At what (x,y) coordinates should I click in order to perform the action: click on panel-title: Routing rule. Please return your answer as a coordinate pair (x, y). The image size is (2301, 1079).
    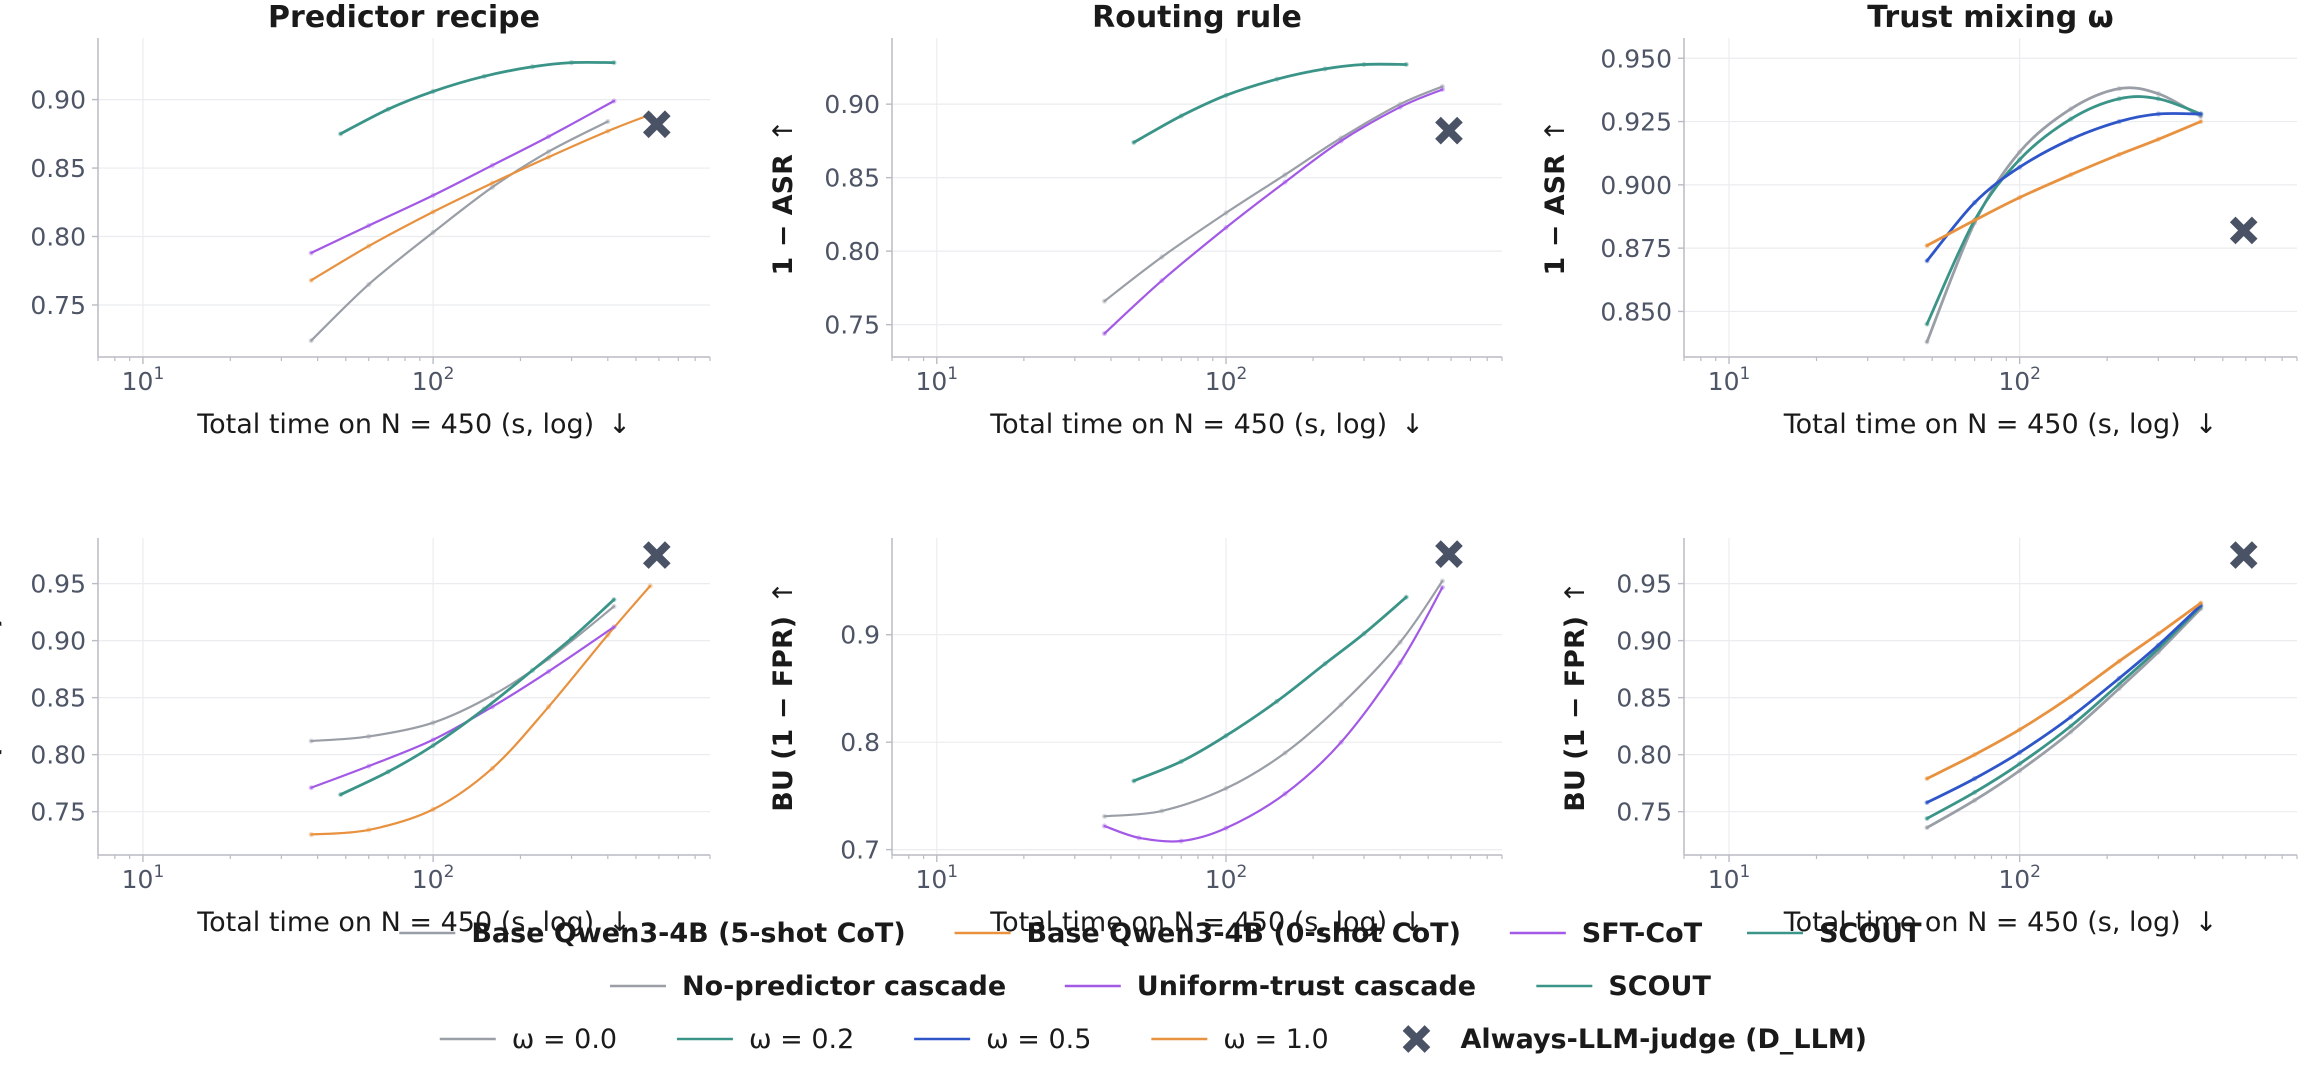
    Looking at the image, I should click on (1197, 17).